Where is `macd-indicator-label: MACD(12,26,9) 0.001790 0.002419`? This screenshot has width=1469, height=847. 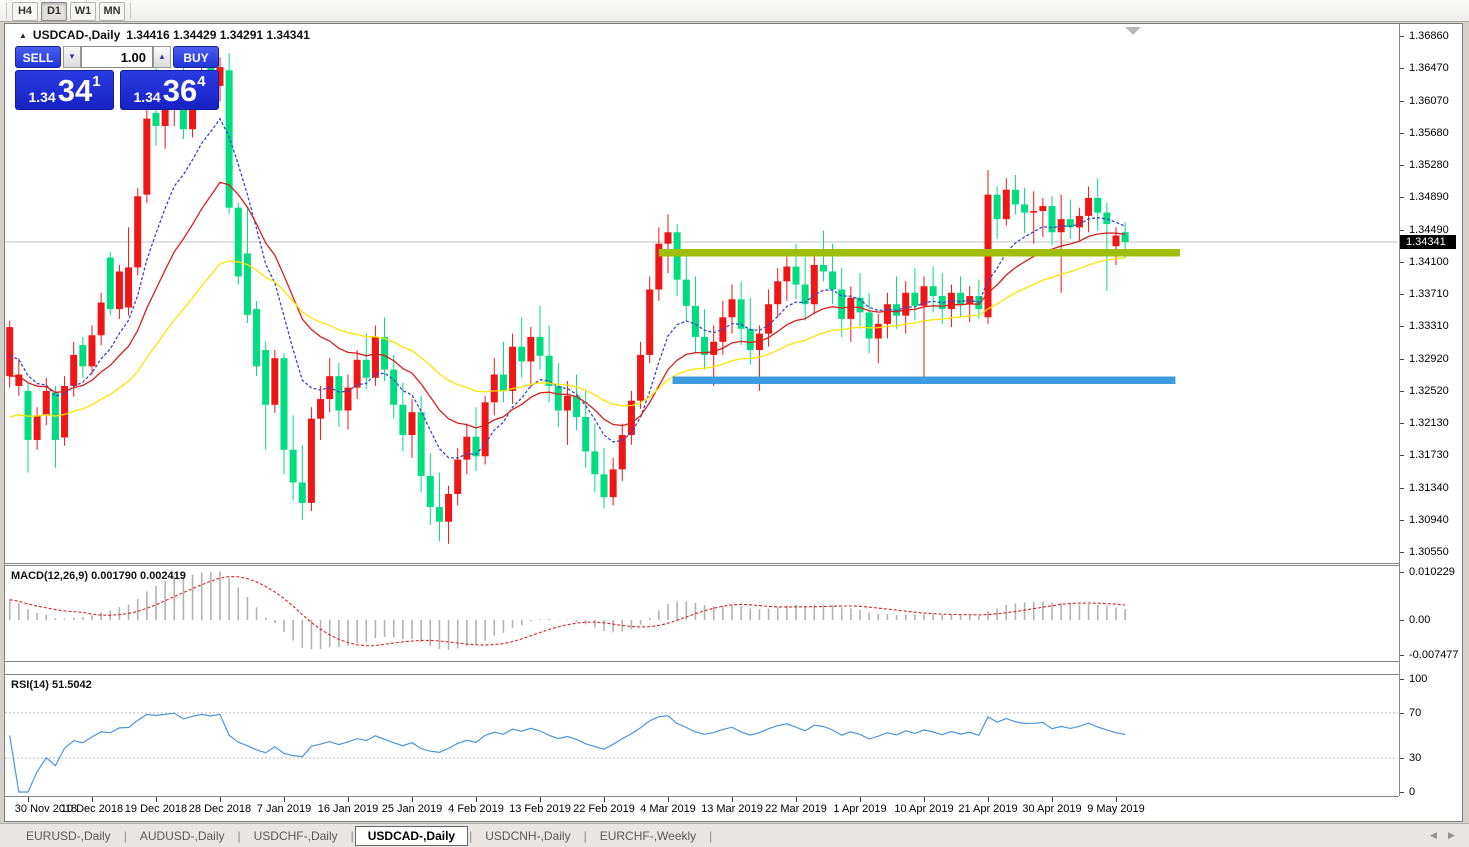
macd-indicator-label: MACD(12,26,9) 0.001790 0.002419 is located at coordinates (98, 576).